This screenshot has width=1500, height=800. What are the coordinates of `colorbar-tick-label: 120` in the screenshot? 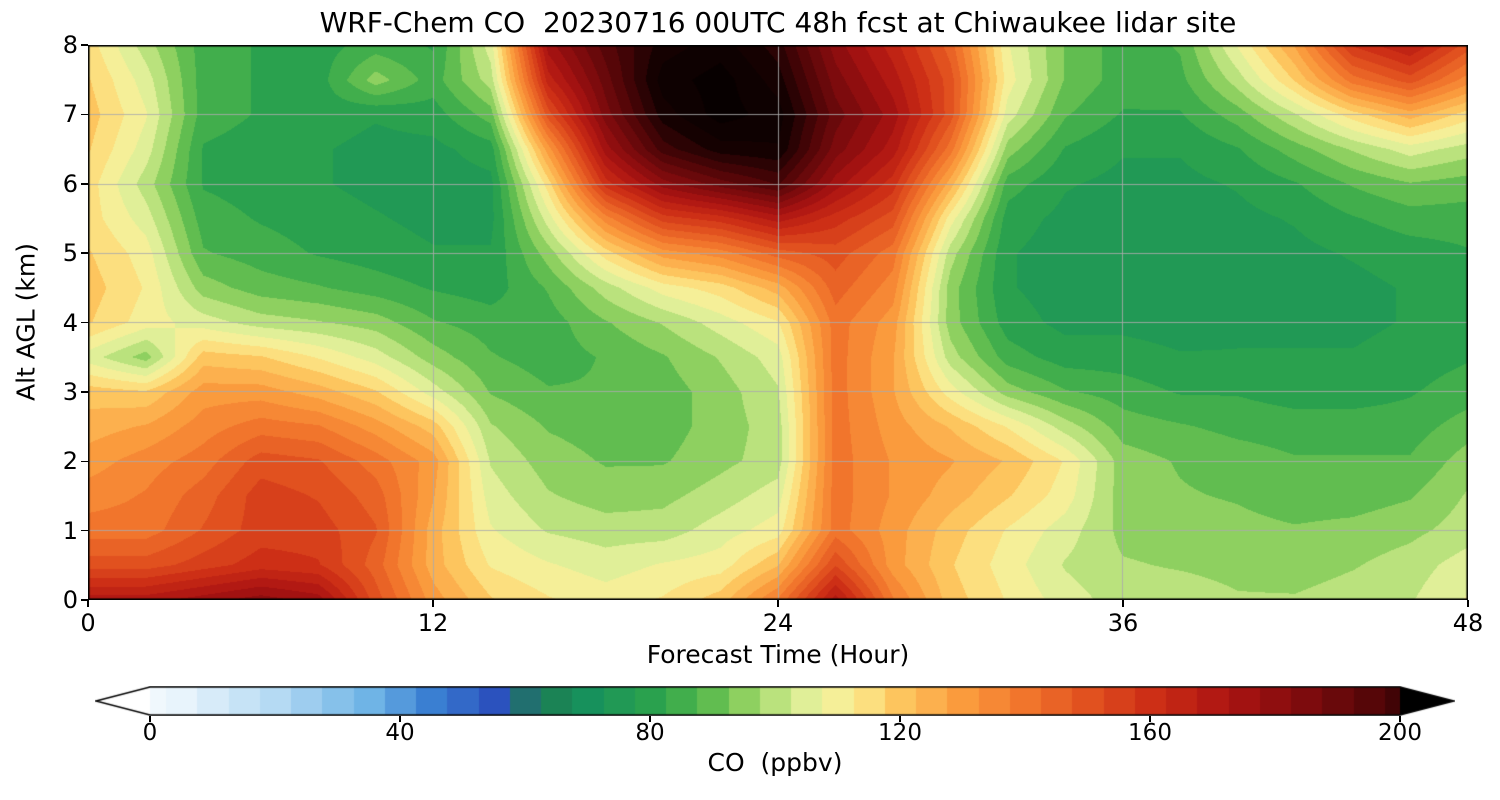 It's located at (900, 733).